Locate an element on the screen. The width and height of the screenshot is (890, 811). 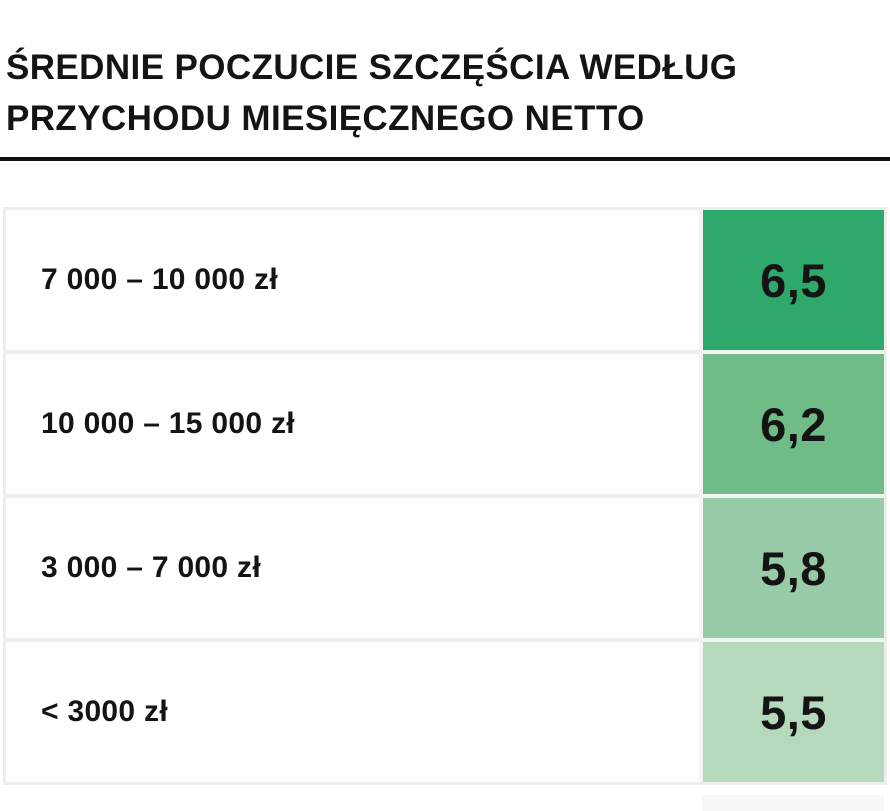
happiness-score-value: 5,5 is located at coordinates (793, 712).